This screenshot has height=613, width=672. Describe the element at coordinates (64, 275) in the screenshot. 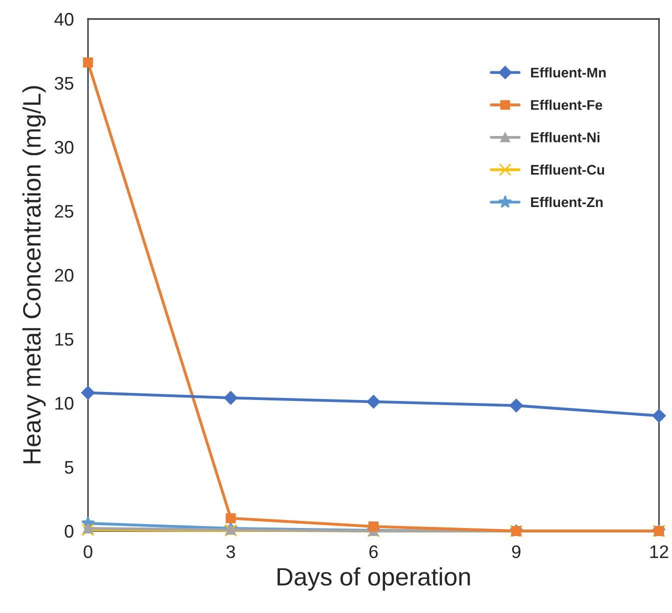

I see `y-tick-label: 20` at that location.